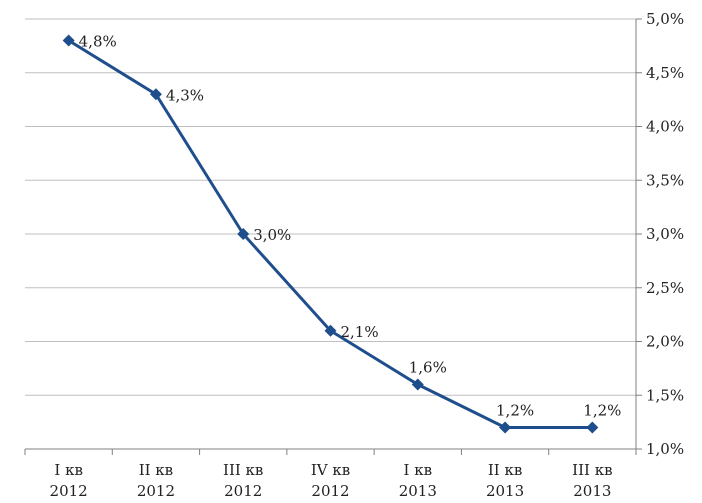 The height and width of the screenshot is (503, 702). What do you see at coordinates (665, 342) in the screenshot?
I see `y-tick-label: 2,0%` at bounding box center [665, 342].